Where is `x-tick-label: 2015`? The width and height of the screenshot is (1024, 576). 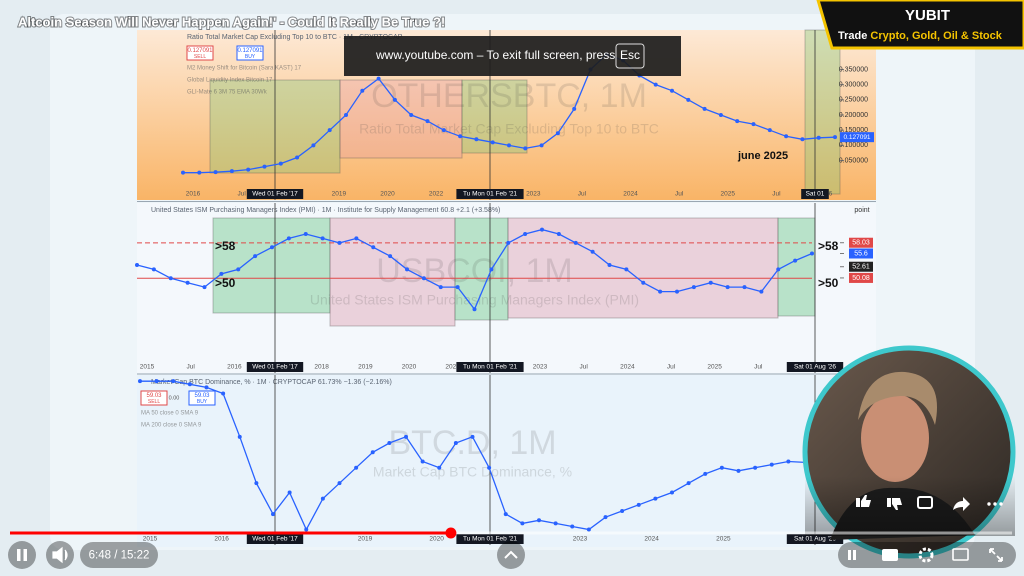 x-tick-label: 2015 is located at coordinates (147, 367).